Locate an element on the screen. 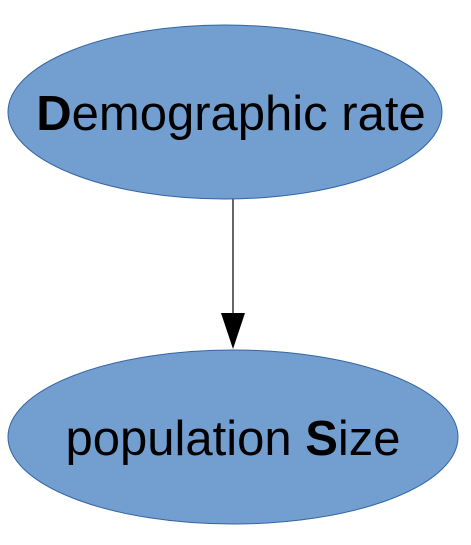  label-part: ize is located at coordinates (369, 439).